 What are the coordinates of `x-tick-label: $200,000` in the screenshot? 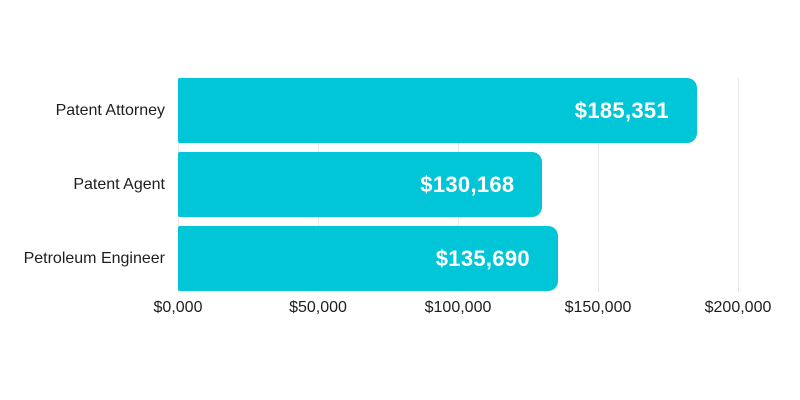 It's located at (738, 307).